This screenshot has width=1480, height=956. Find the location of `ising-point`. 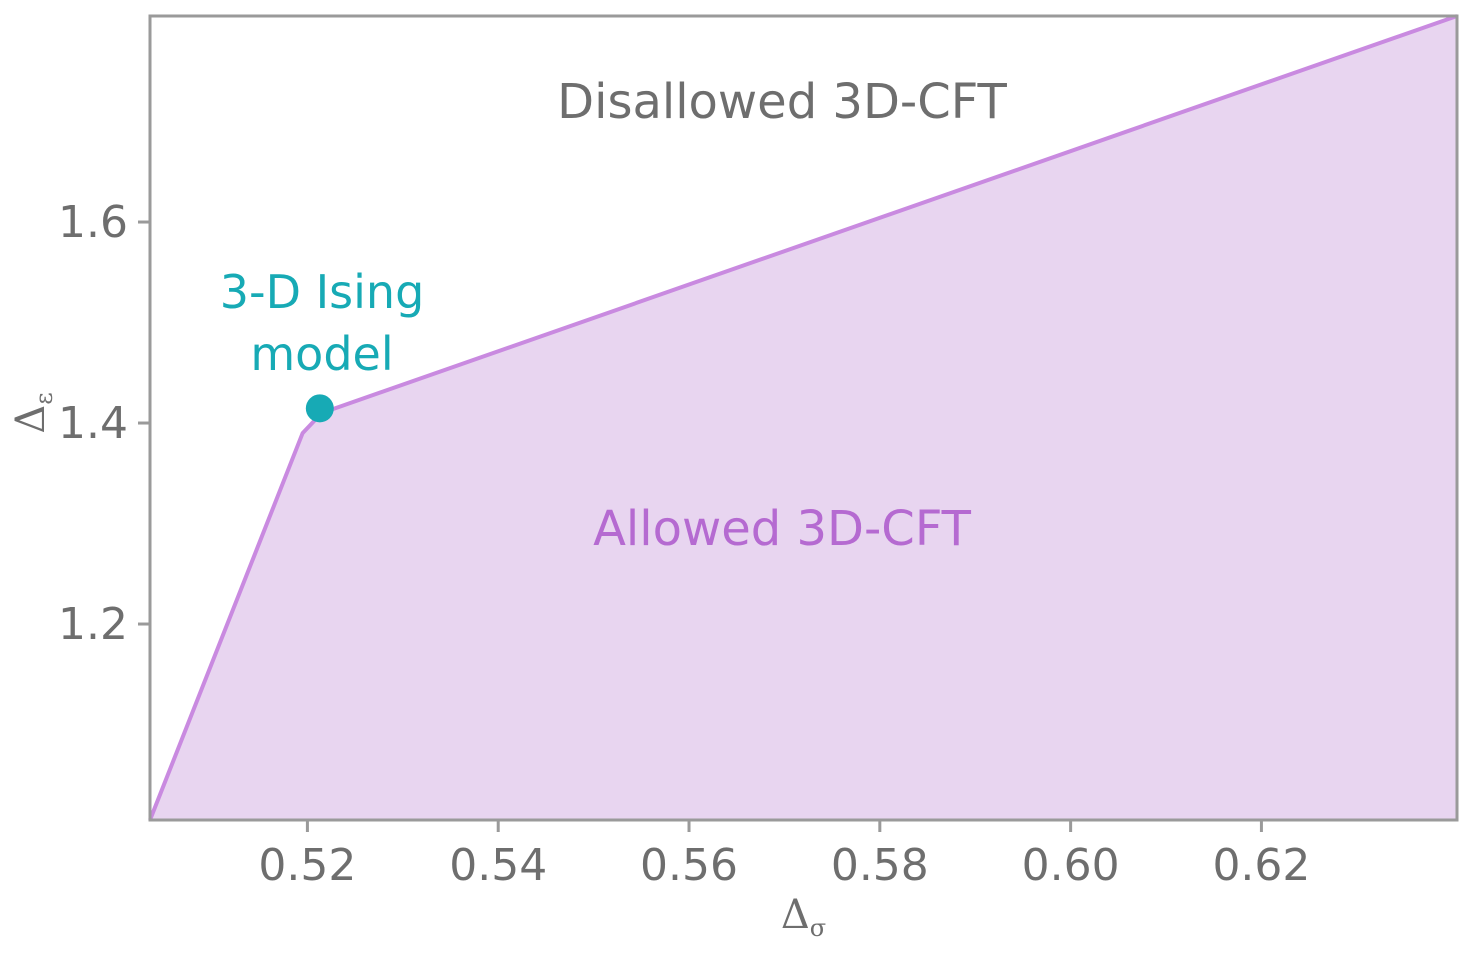

ising-point is located at coordinates (319, 408).